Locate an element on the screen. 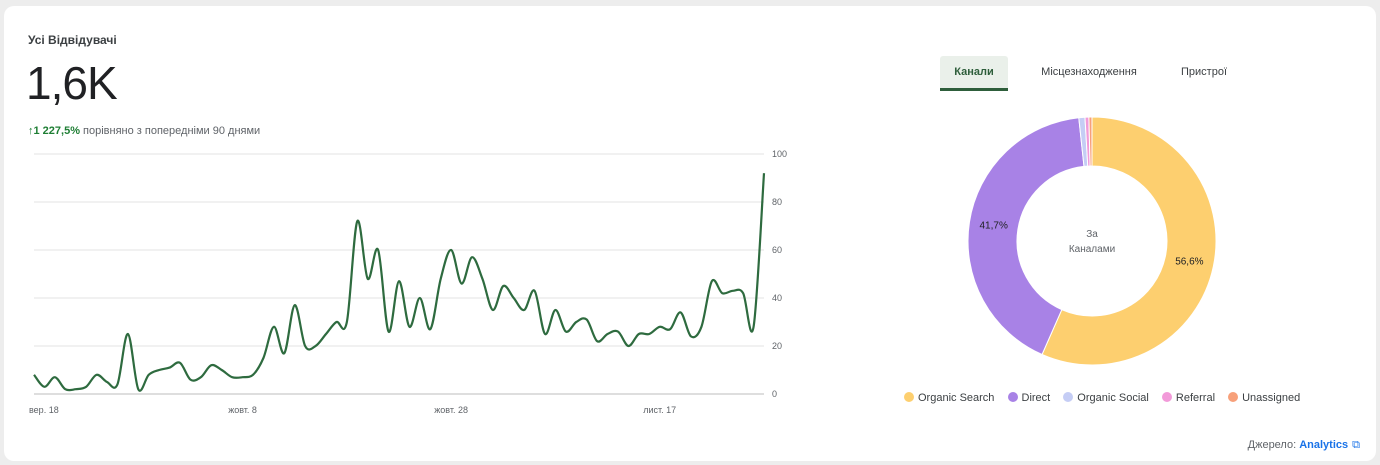 The image size is (1380, 465). legend-item-organic-social: Organic Social is located at coordinates (1106, 398).